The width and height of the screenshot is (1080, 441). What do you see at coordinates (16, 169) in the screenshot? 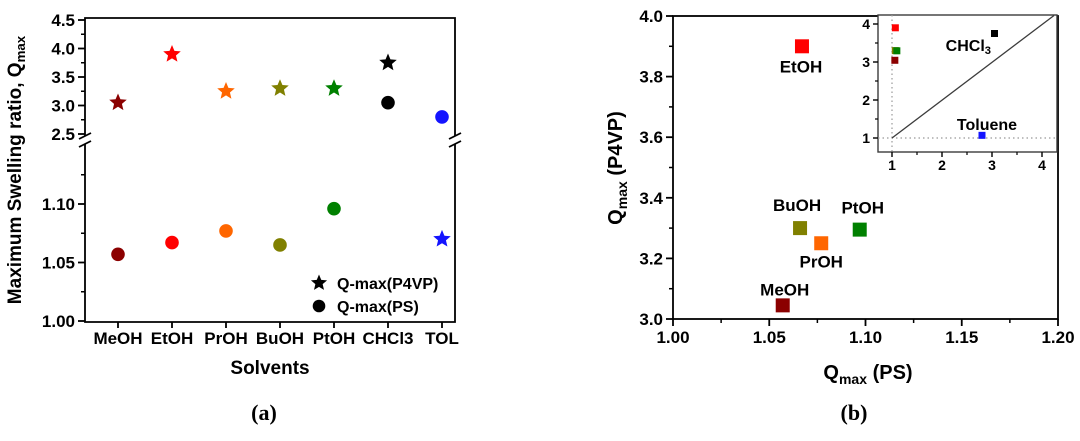
I see `panel-a-y-axis-title: Maximum Swelling ratio, Qmax` at bounding box center [16, 169].